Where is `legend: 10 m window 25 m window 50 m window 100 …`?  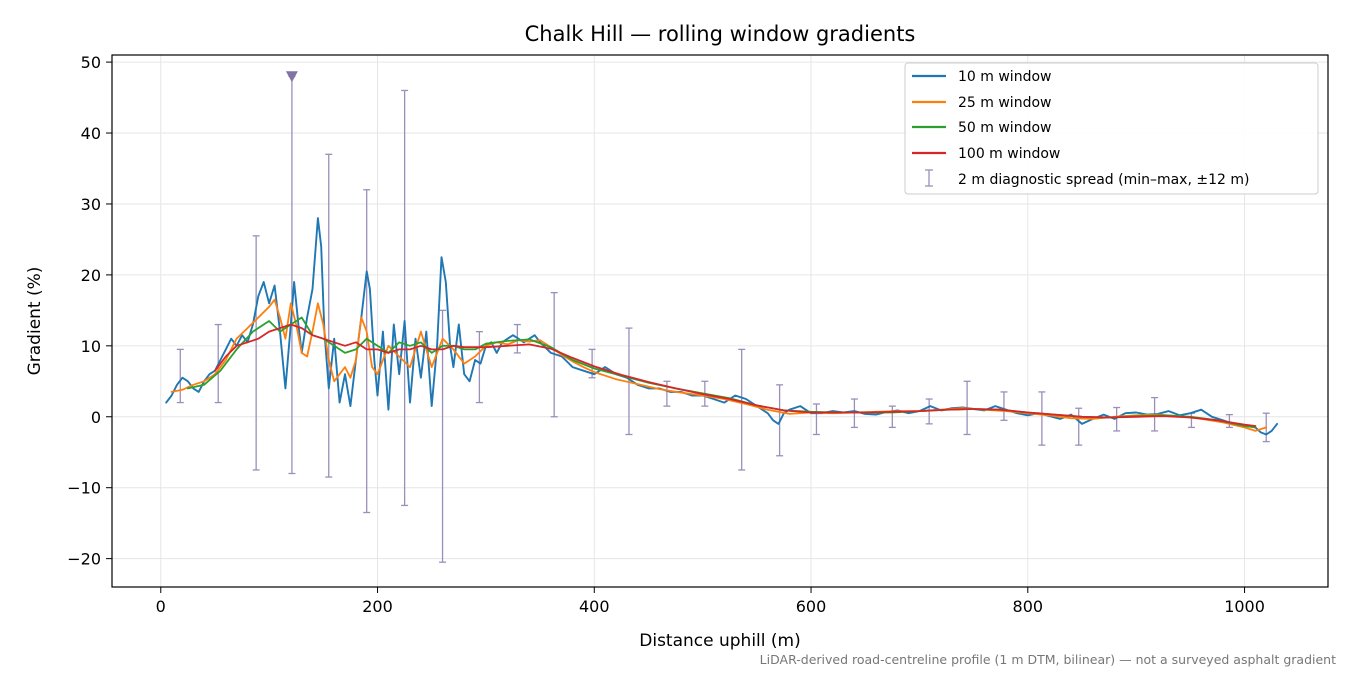
legend: 10 m window 25 m window 50 m window 100 … is located at coordinates (1111, 128).